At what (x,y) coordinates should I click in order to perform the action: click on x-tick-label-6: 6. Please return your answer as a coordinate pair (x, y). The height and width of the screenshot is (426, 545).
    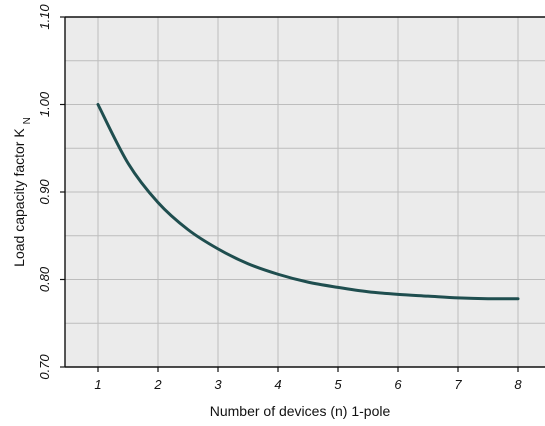
    Looking at the image, I should click on (398, 384).